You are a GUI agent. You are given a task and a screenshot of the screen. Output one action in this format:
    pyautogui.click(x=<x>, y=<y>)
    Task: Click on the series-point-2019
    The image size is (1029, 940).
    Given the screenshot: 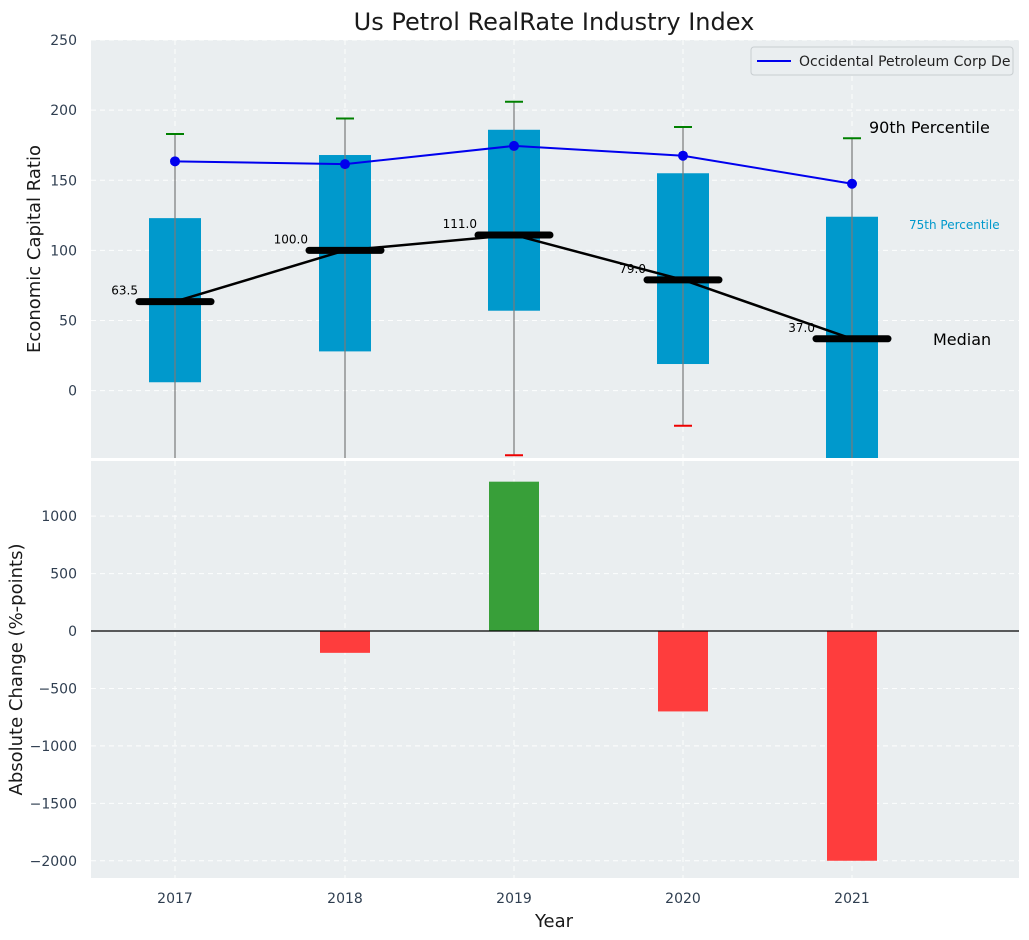 What is the action you would take?
    pyautogui.click(x=514, y=145)
    